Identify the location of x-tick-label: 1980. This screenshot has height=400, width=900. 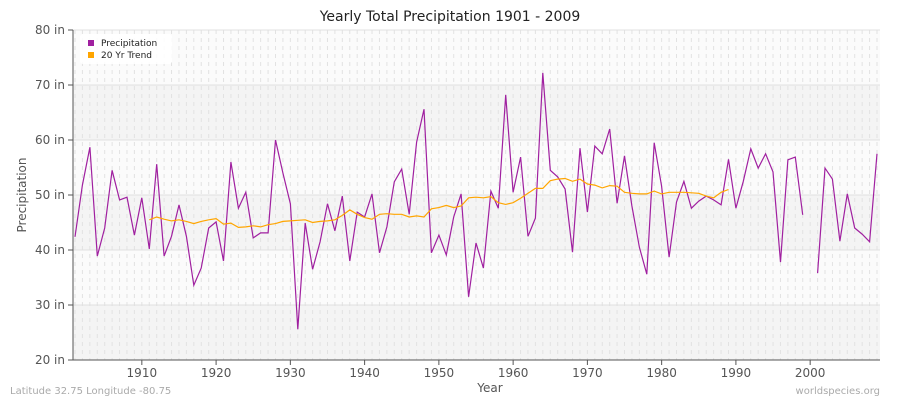
(661, 373).